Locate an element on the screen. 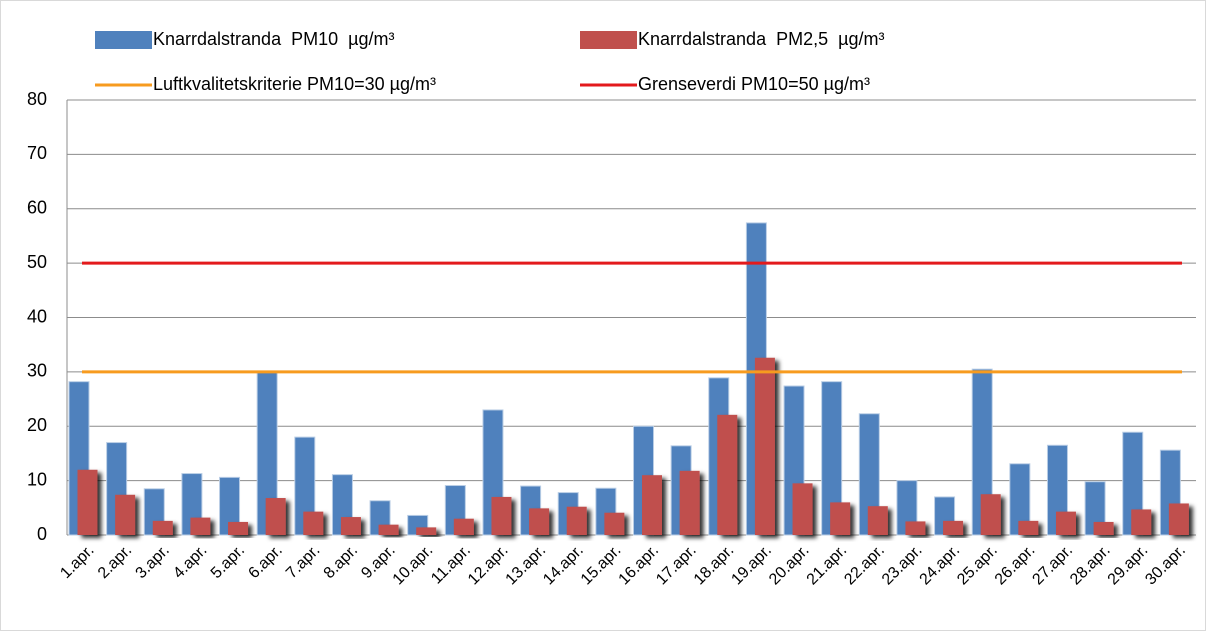 The height and width of the screenshot is (632, 1207). y-tick-label: 60 is located at coordinates (37, 208).